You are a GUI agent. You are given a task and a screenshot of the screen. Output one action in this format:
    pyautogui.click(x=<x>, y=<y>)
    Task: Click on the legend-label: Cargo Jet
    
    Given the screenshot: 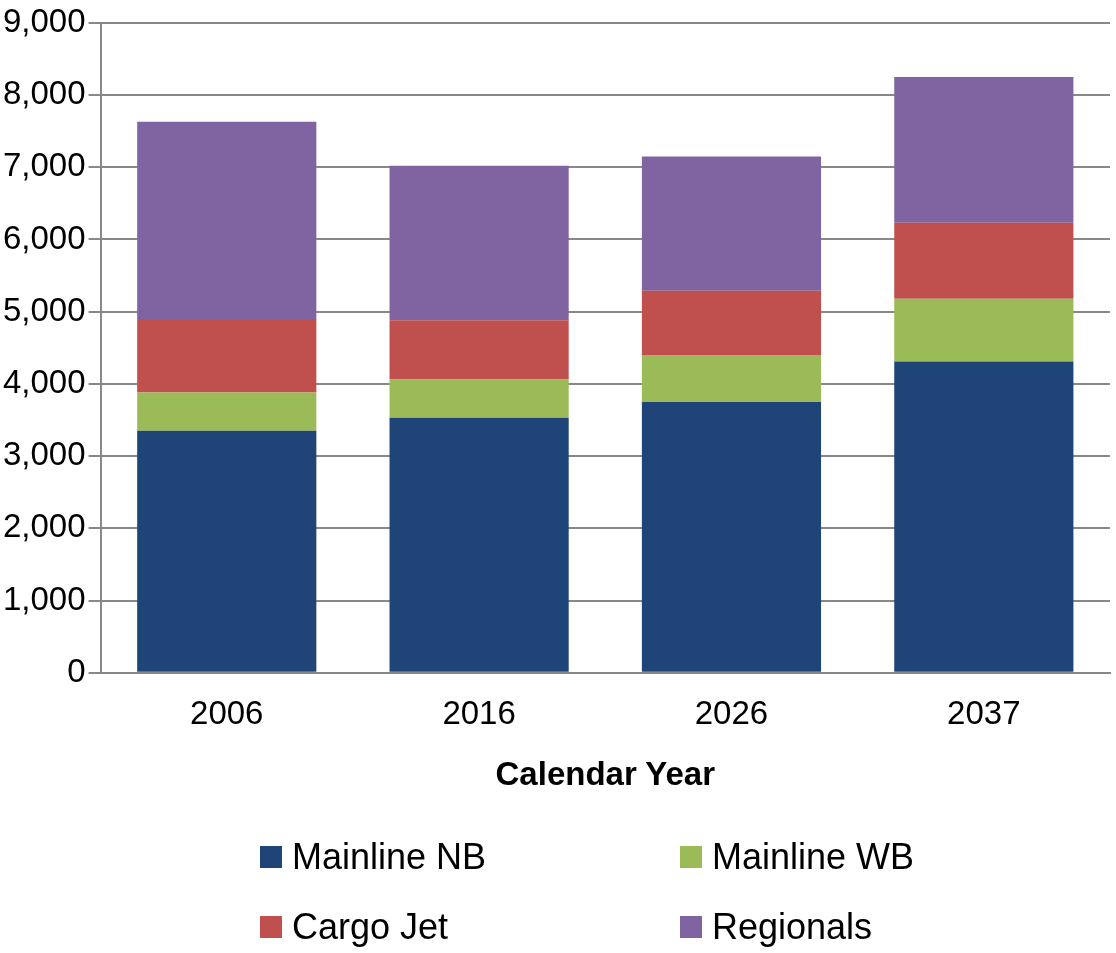 What is the action you would take?
    pyautogui.click(x=370, y=927)
    